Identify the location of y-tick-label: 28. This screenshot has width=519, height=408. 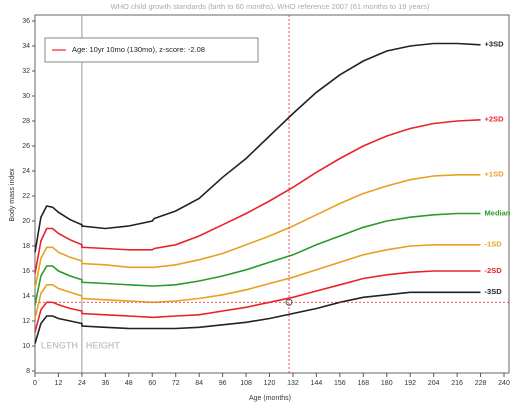
(26, 121).